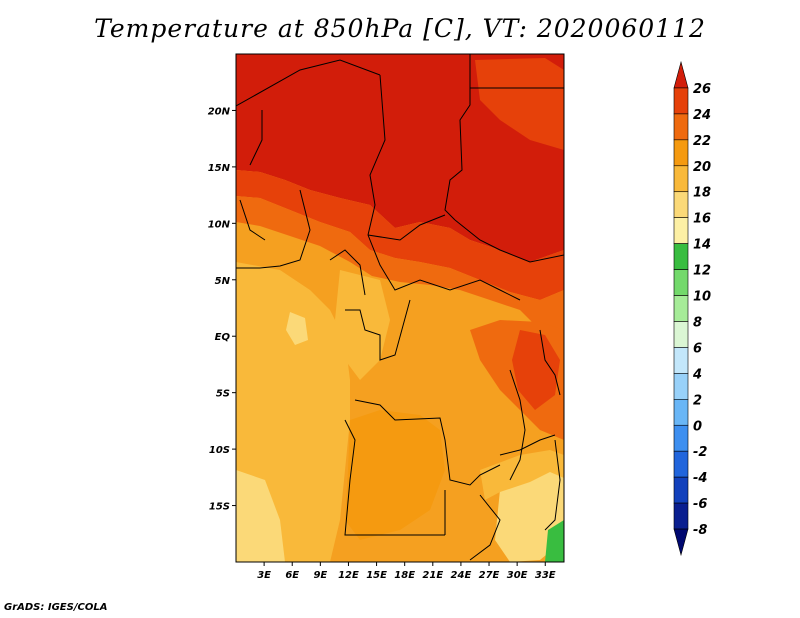  What do you see at coordinates (219, 507) in the screenshot?
I see `y-tick-label: 15S` at bounding box center [219, 507].